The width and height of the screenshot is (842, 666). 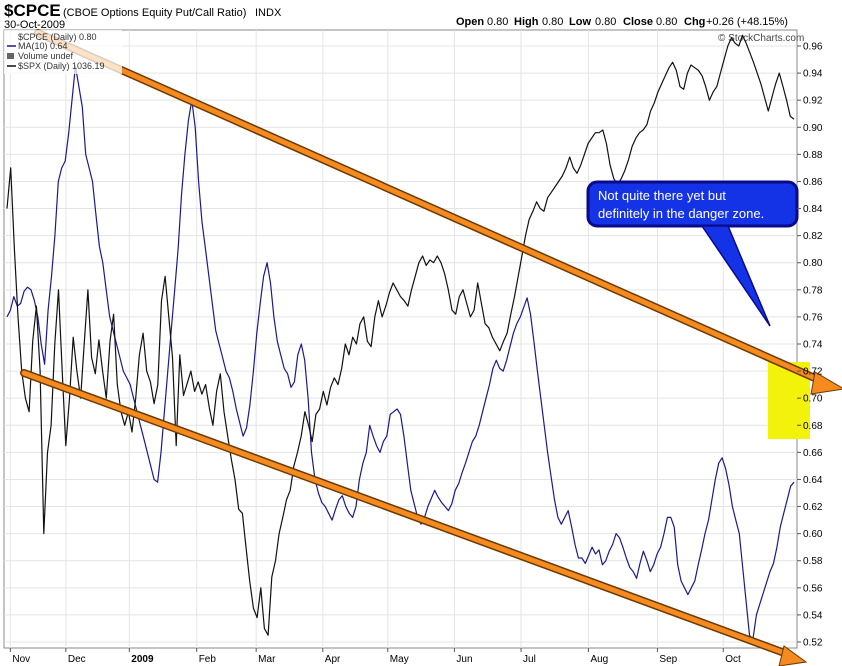 I want to click on y-tick-label: 0.80, so click(x=813, y=263).